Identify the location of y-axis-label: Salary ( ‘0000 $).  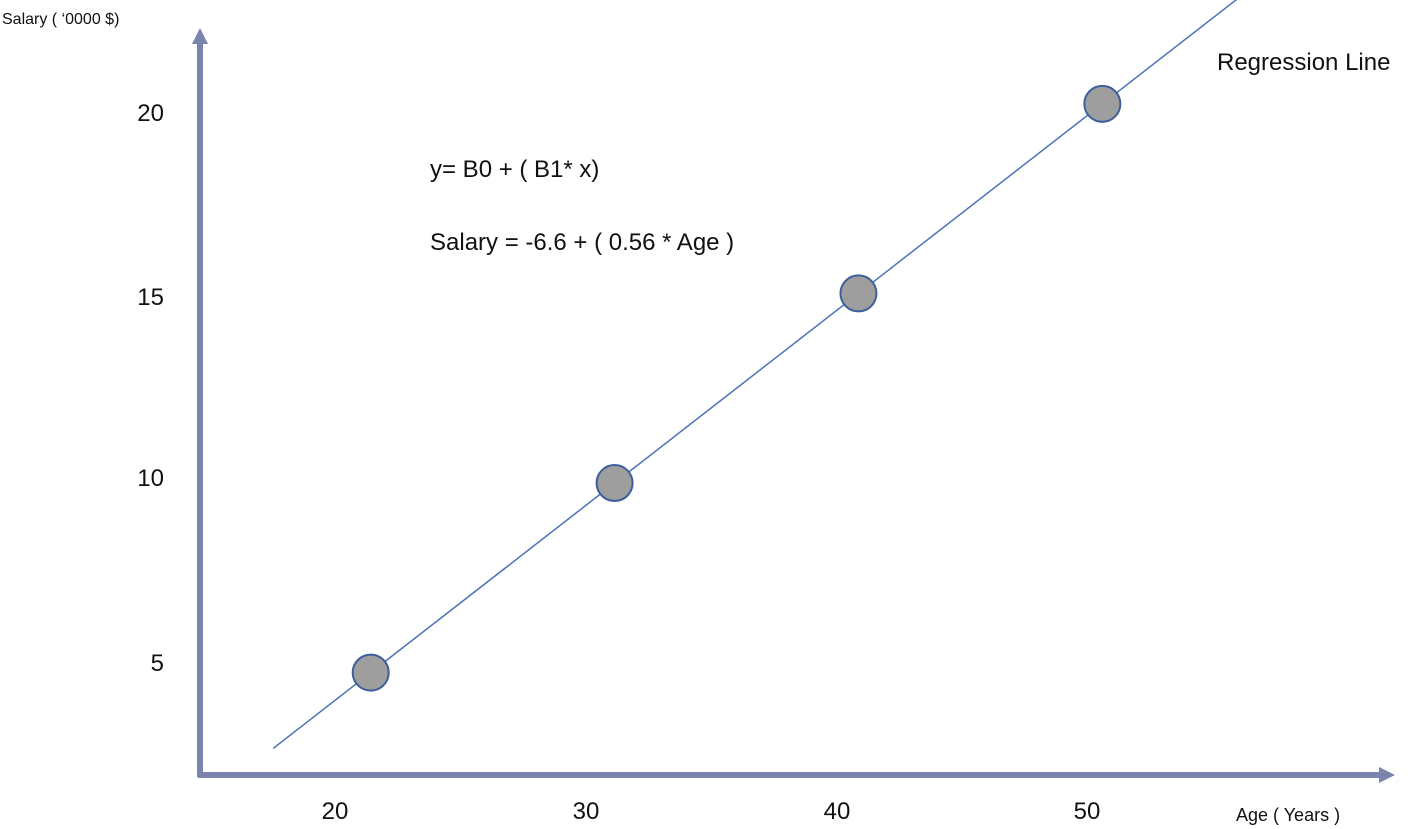
(61, 19).